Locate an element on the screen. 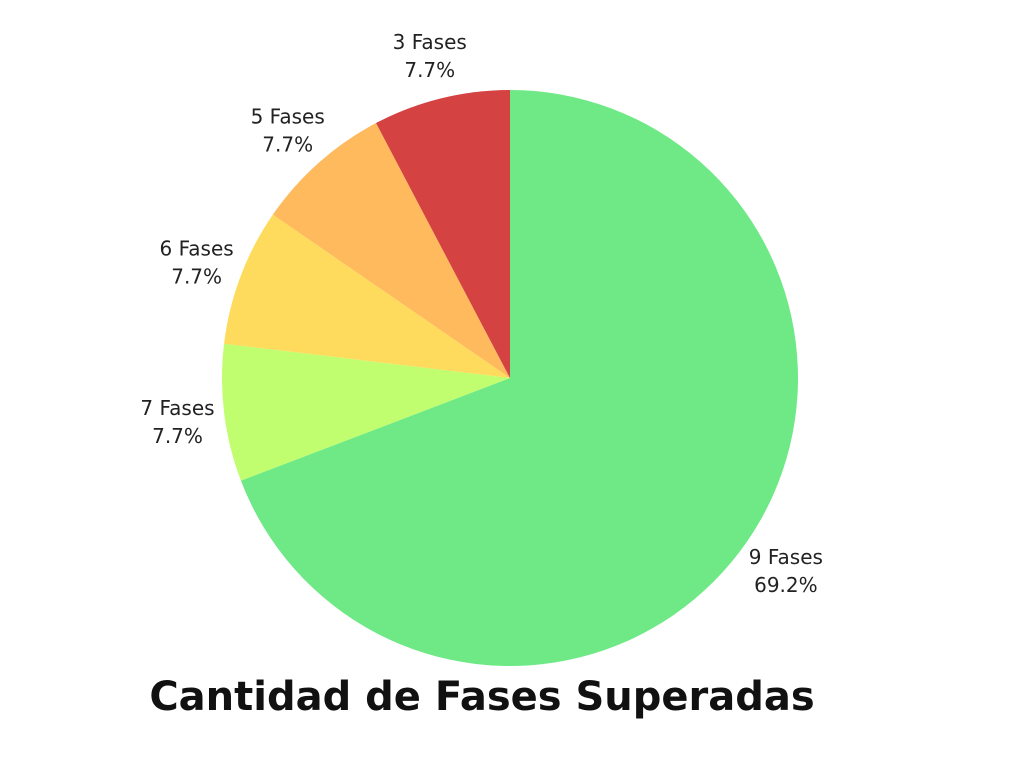 Image resolution: width=1011 pixels, height=762 pixels. slice-label-name: 9 Fases is located at coordinates (786, 557).